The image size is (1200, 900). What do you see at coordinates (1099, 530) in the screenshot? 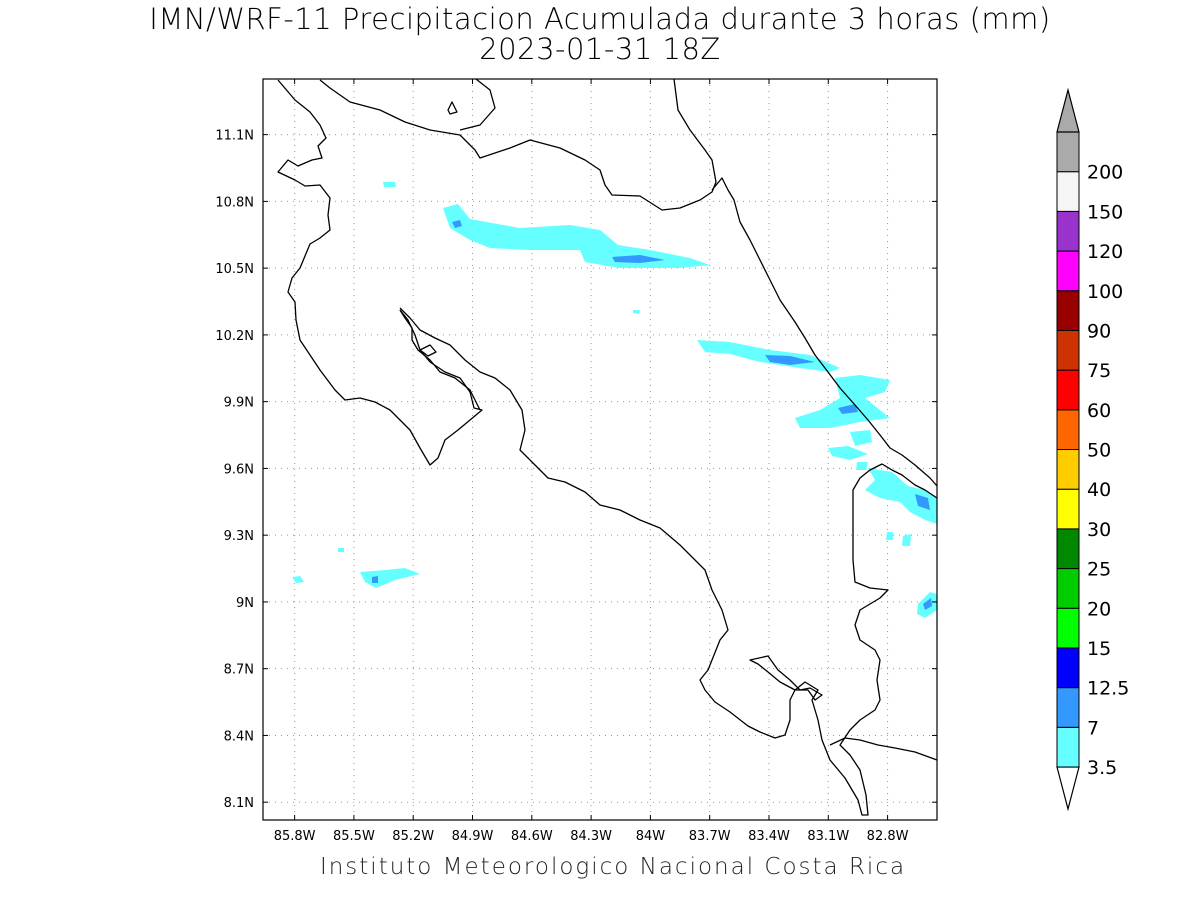
I see `colorbar-label: 30` at bounding box center [1099, 530].